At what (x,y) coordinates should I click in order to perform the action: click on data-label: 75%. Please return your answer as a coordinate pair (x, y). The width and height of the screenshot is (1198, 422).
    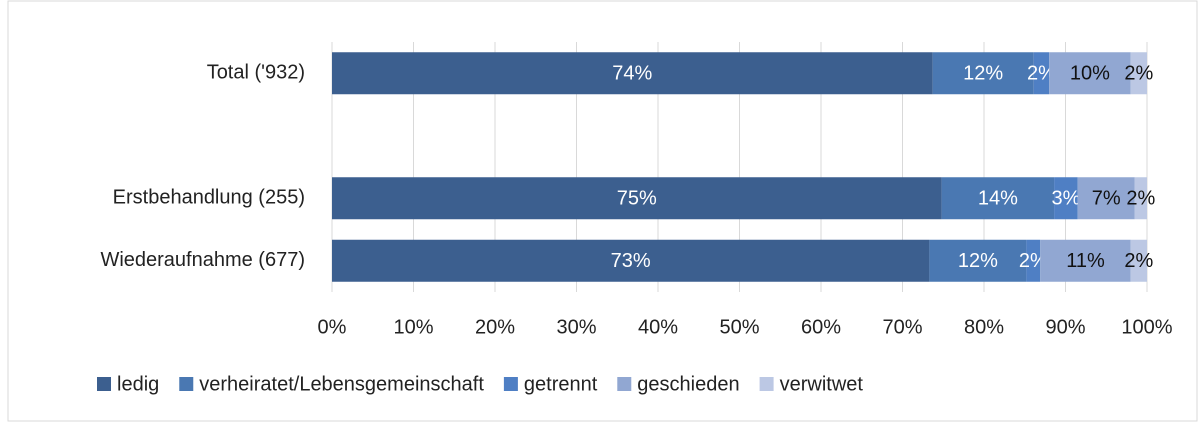
    Looking at the image, I should click on (637, 199).